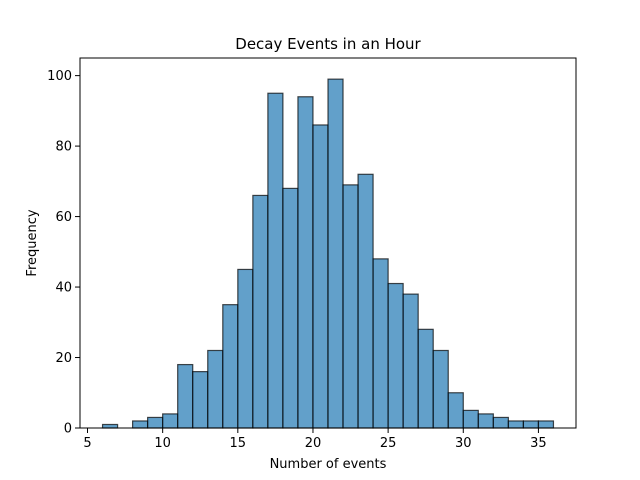 This screenshot has width=640, height=480. I want to click on x-tick-label: 10, so click(162, 443).